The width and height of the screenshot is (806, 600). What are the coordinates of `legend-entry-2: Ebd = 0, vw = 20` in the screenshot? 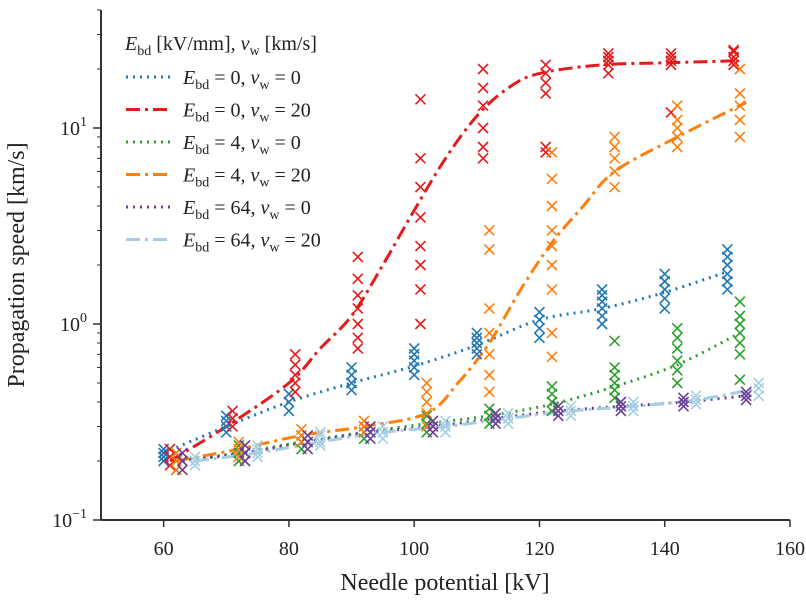 It's located at (218, 113).